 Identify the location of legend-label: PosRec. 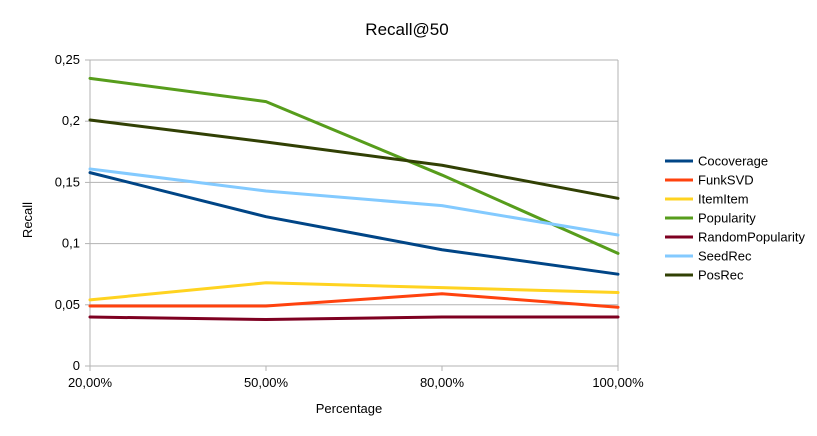
(721, 275).